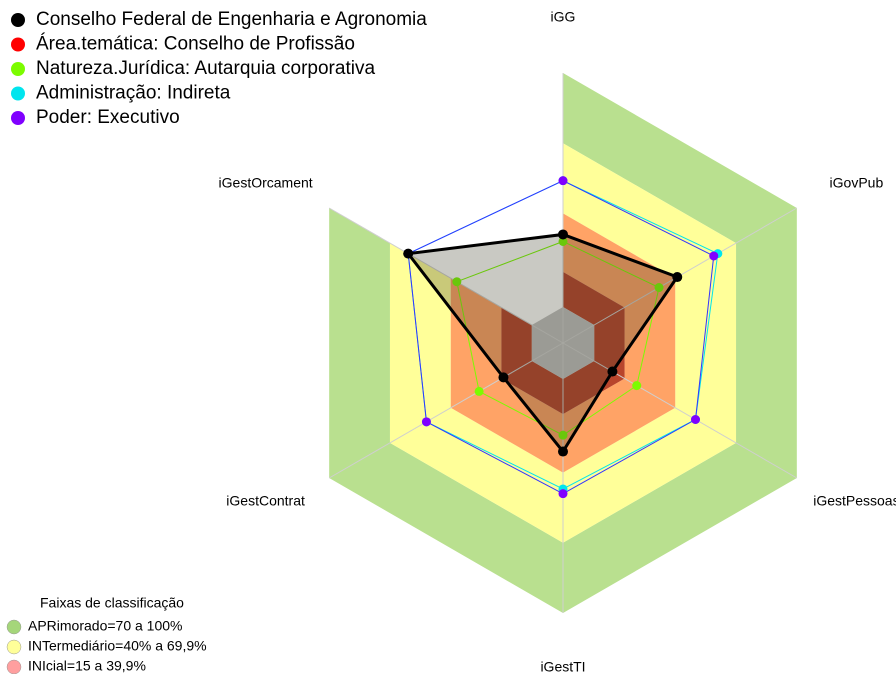  I want to click on band-legend-label: APRimorado=70 a 100%, so click(105, 626).